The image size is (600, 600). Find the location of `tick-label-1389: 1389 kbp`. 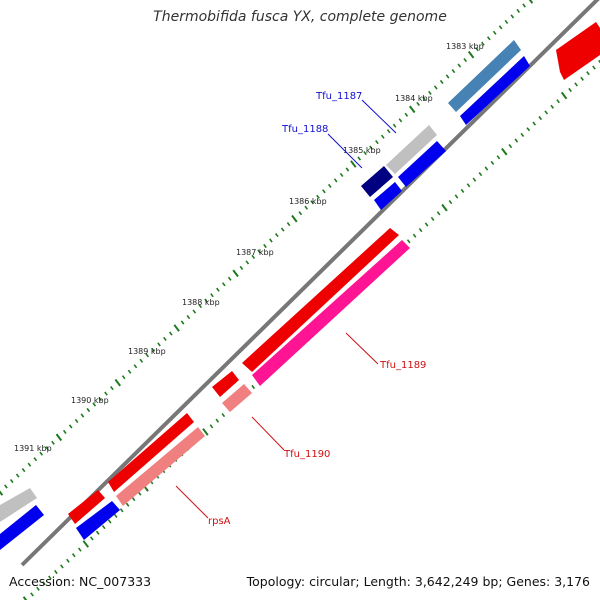

tick-label-1389: 1389 kbp is located at coordinates (147, 351).